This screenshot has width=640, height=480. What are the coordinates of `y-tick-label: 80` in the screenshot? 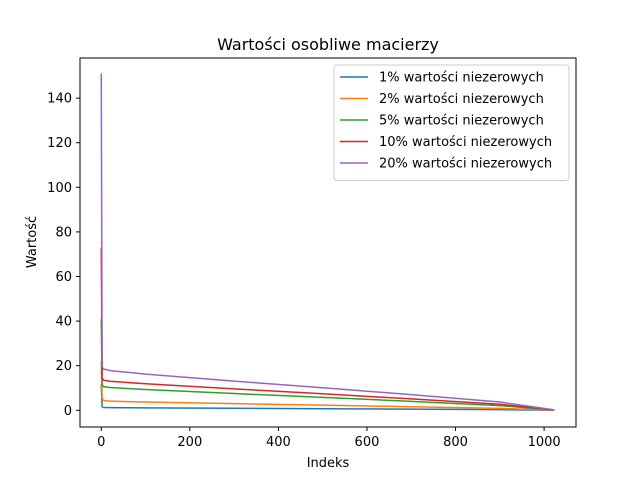 It's located at (63, 232).